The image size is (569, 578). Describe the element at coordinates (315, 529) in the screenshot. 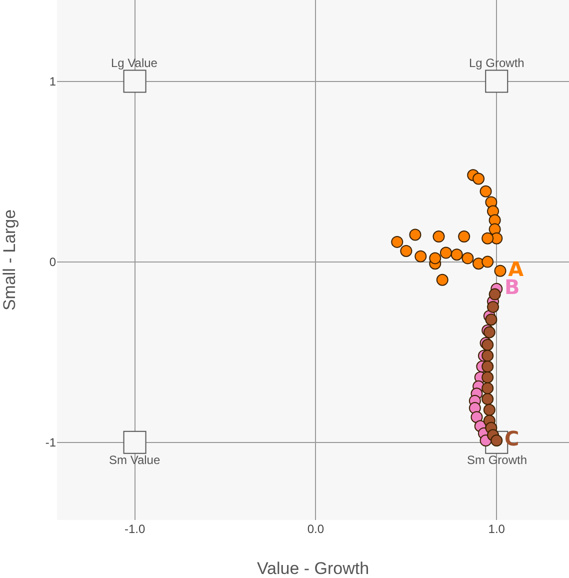

I see `x-tick-label: 0.0` at that location.